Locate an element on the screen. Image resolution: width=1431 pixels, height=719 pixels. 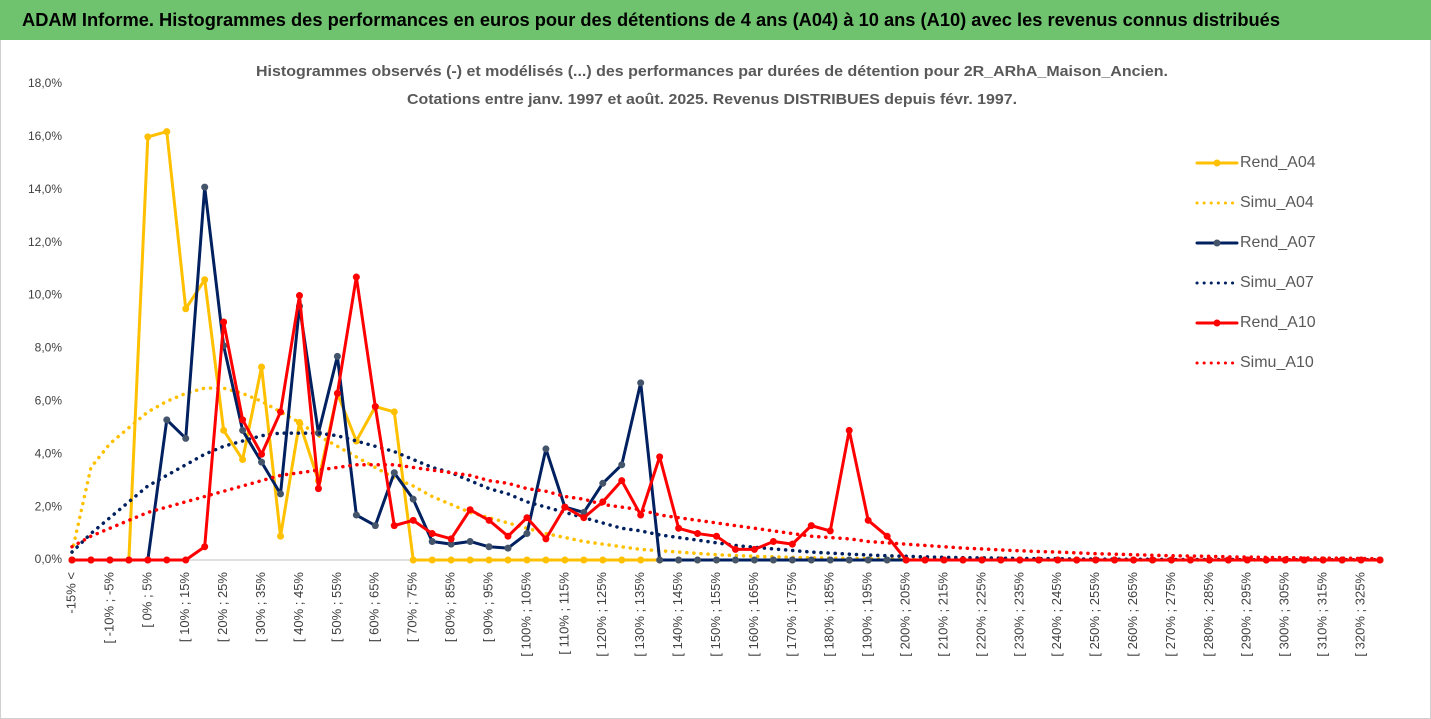
x-tick-label: [ 60% ; 65% is located at coordinates (374, 607).